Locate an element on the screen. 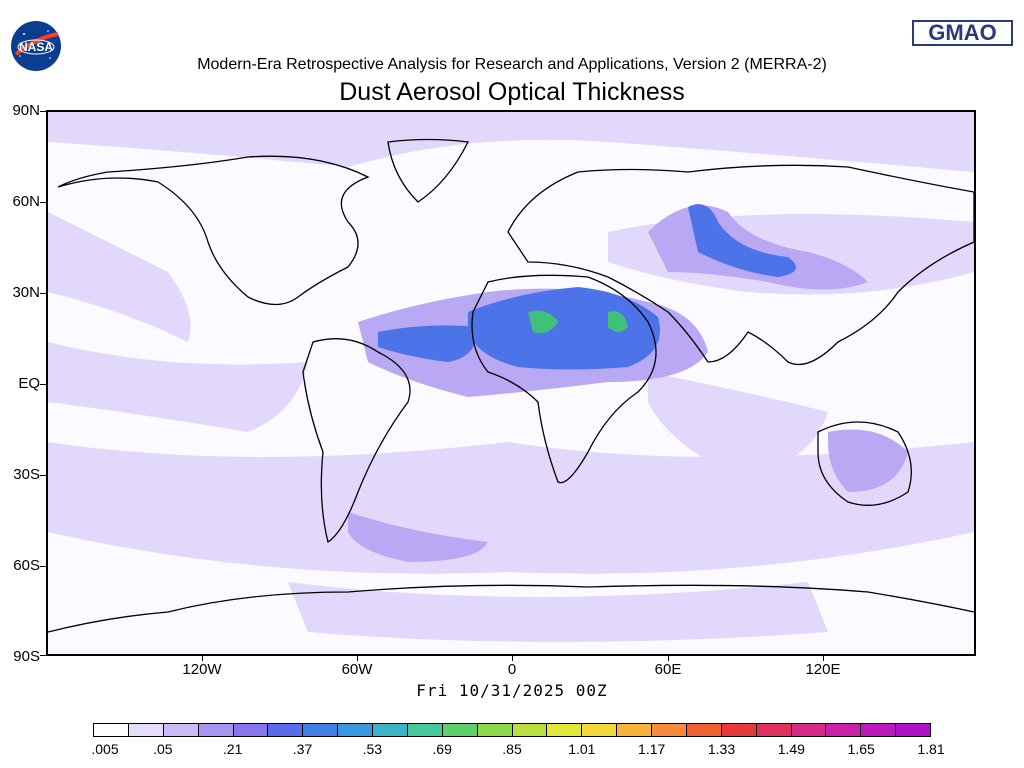 The image size is (1024, 768). colorbar-label: 1.81 is located at coordinates (931, 749).